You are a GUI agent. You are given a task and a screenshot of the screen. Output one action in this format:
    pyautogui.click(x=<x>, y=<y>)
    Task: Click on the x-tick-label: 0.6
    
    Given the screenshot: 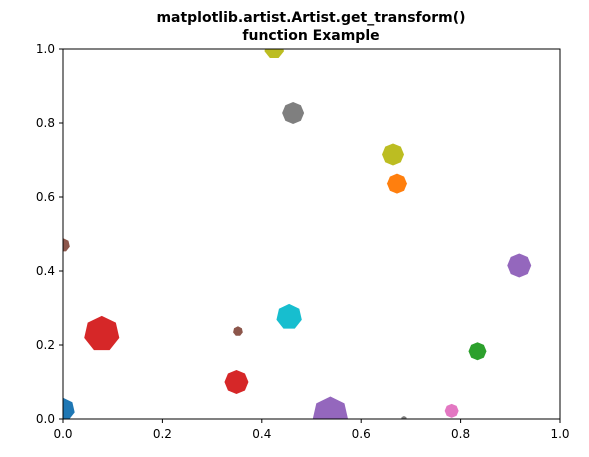 What is the action you would take?
    pyautogui.click(x=361, y=434)
    